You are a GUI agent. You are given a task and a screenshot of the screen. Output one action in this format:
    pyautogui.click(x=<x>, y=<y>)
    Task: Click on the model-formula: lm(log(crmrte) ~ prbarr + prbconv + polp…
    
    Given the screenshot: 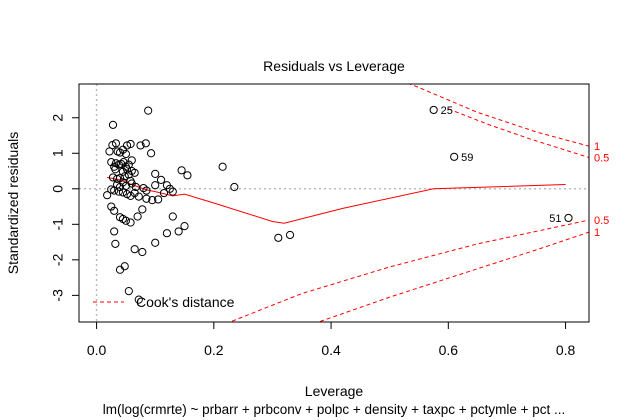 What is the action you would take?
    pyautogui.click(x=334, y=409)
    